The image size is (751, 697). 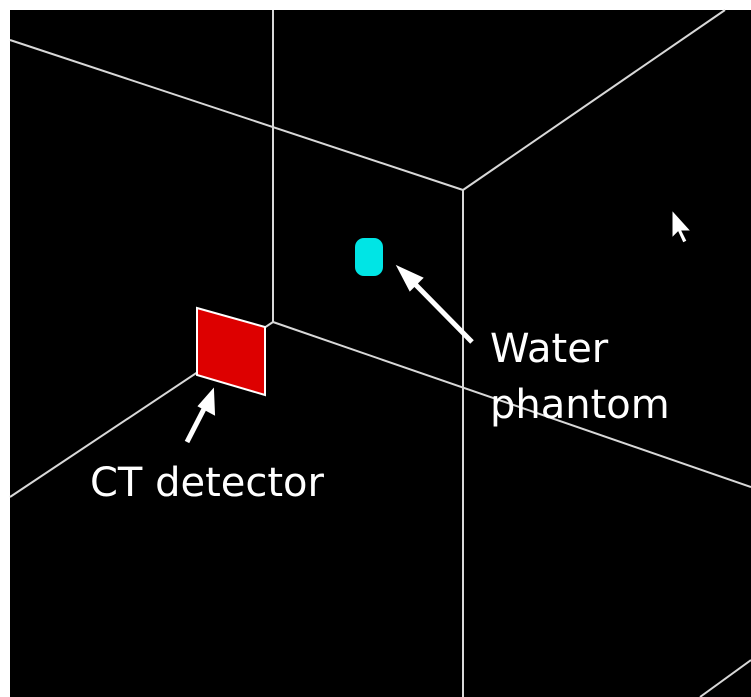 I want to click on label: CT detector, so click(x=207, y=483).